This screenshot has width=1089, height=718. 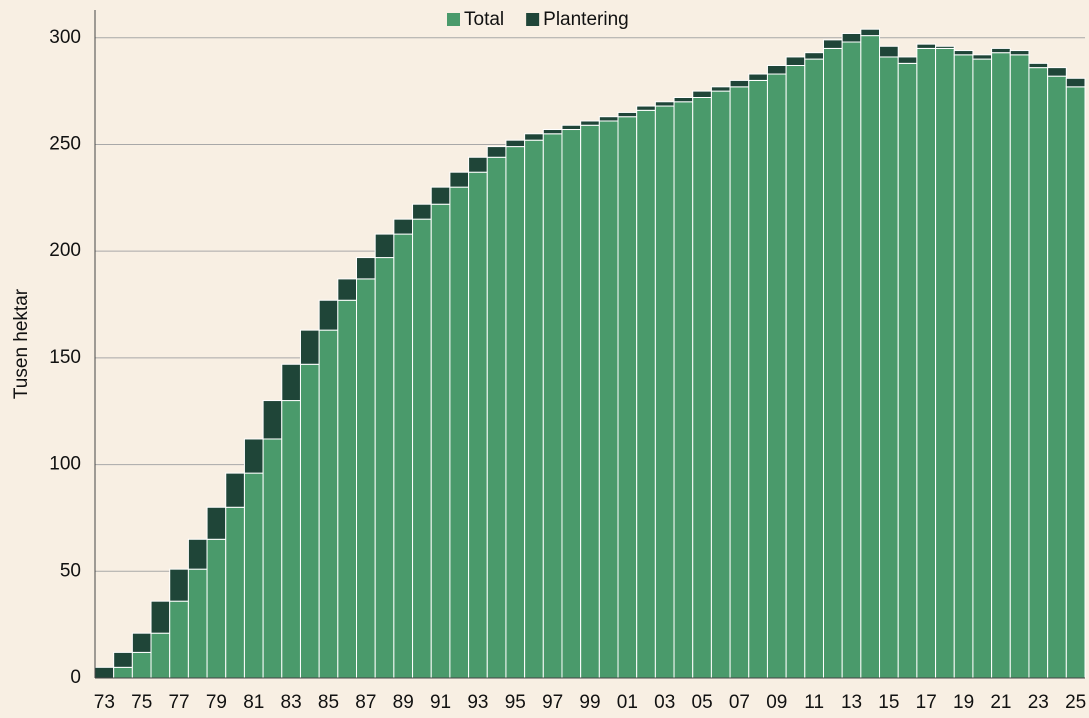 What do you see at coordinates (104, 702) in the screenshot?
I see `x-tick-label: 73` at bounding box center [104, 702].